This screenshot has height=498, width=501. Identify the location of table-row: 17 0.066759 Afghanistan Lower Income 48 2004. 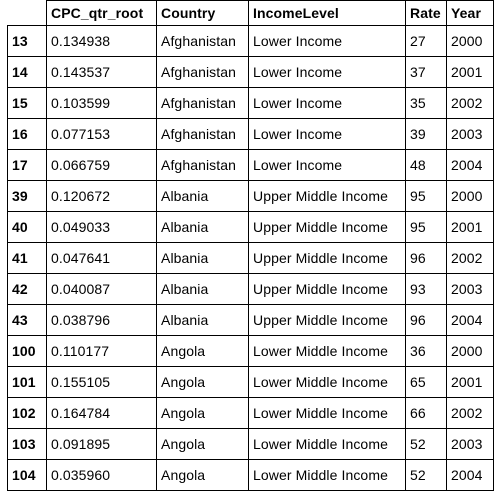
(250, 165).